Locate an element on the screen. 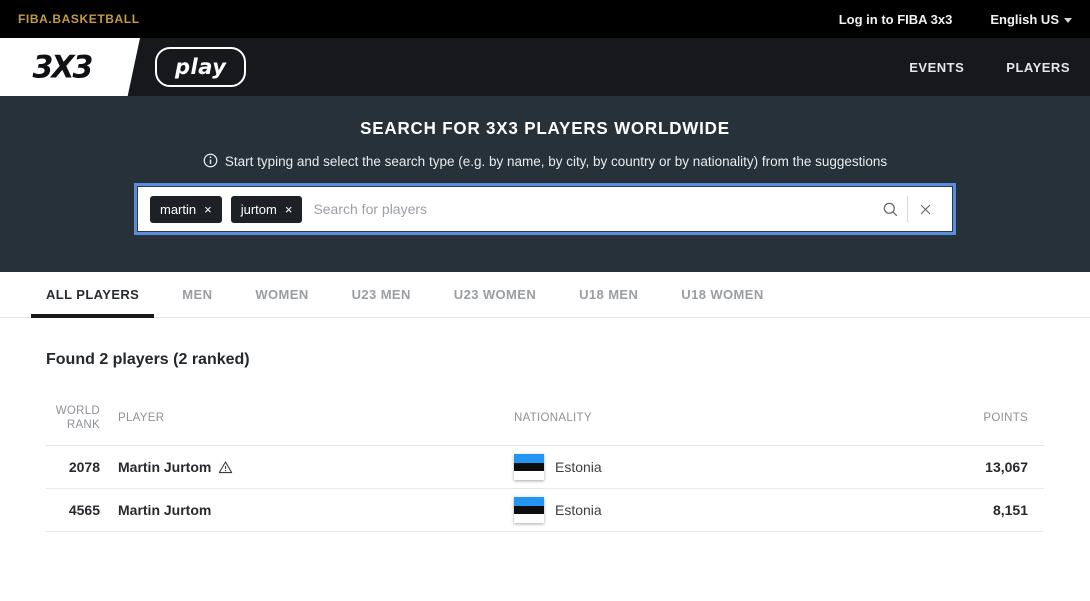 The height and width of the screenshot is (601, 1090). search-title: SEARCH FOR 3X3 PLAYERS WORLDWIDE is located at coordinates (545, 128).